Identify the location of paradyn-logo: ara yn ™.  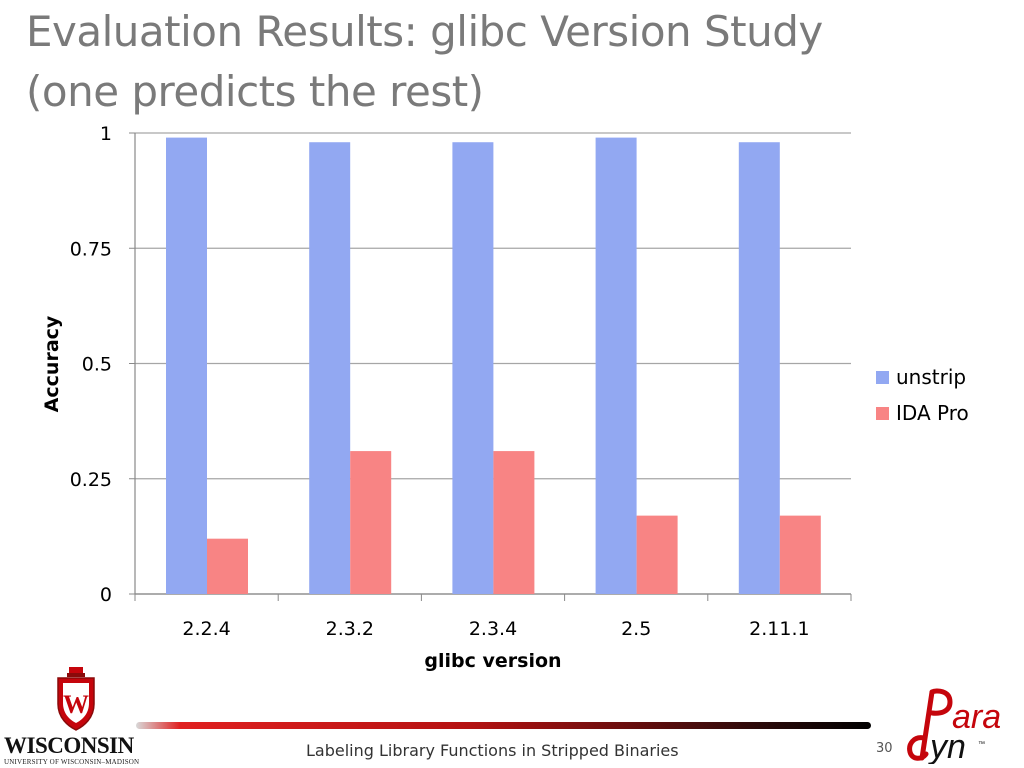
(954, 726).